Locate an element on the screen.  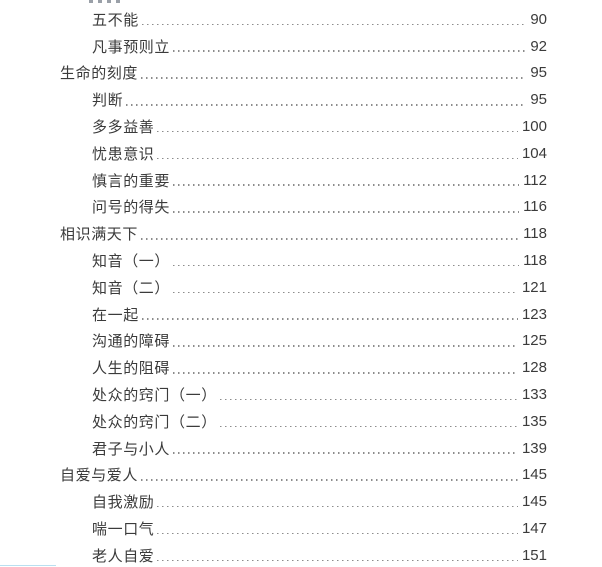
bottom-edge-accent-line is located at coordinates (28, 565).